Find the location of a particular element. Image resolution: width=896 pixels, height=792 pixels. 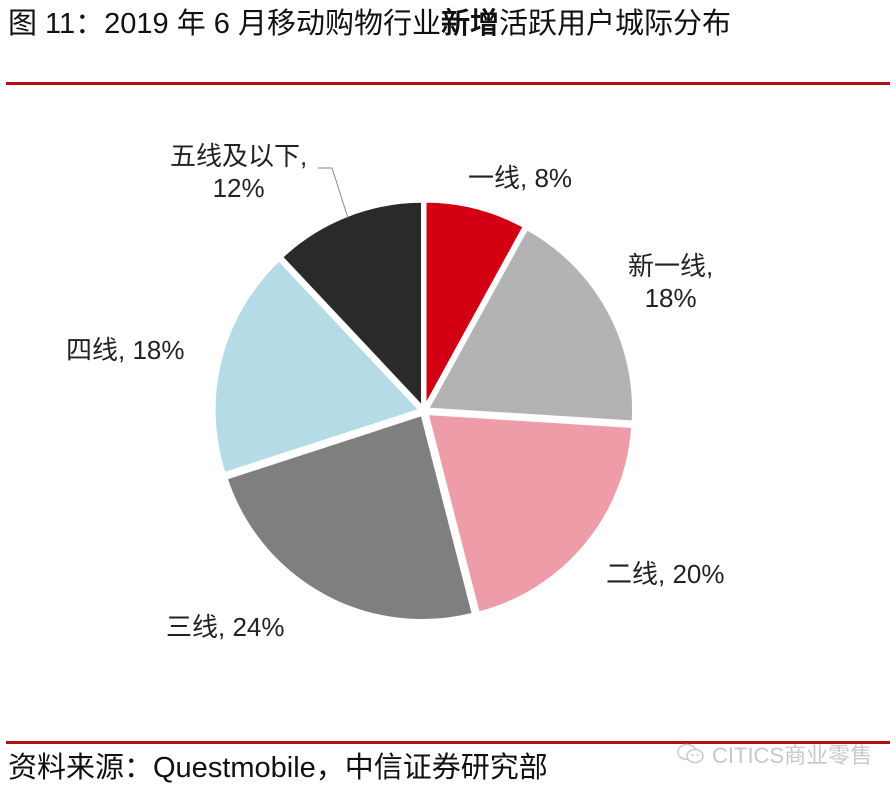

label-tier2-text: 二线, 20% is located at coordinates (665, 574).